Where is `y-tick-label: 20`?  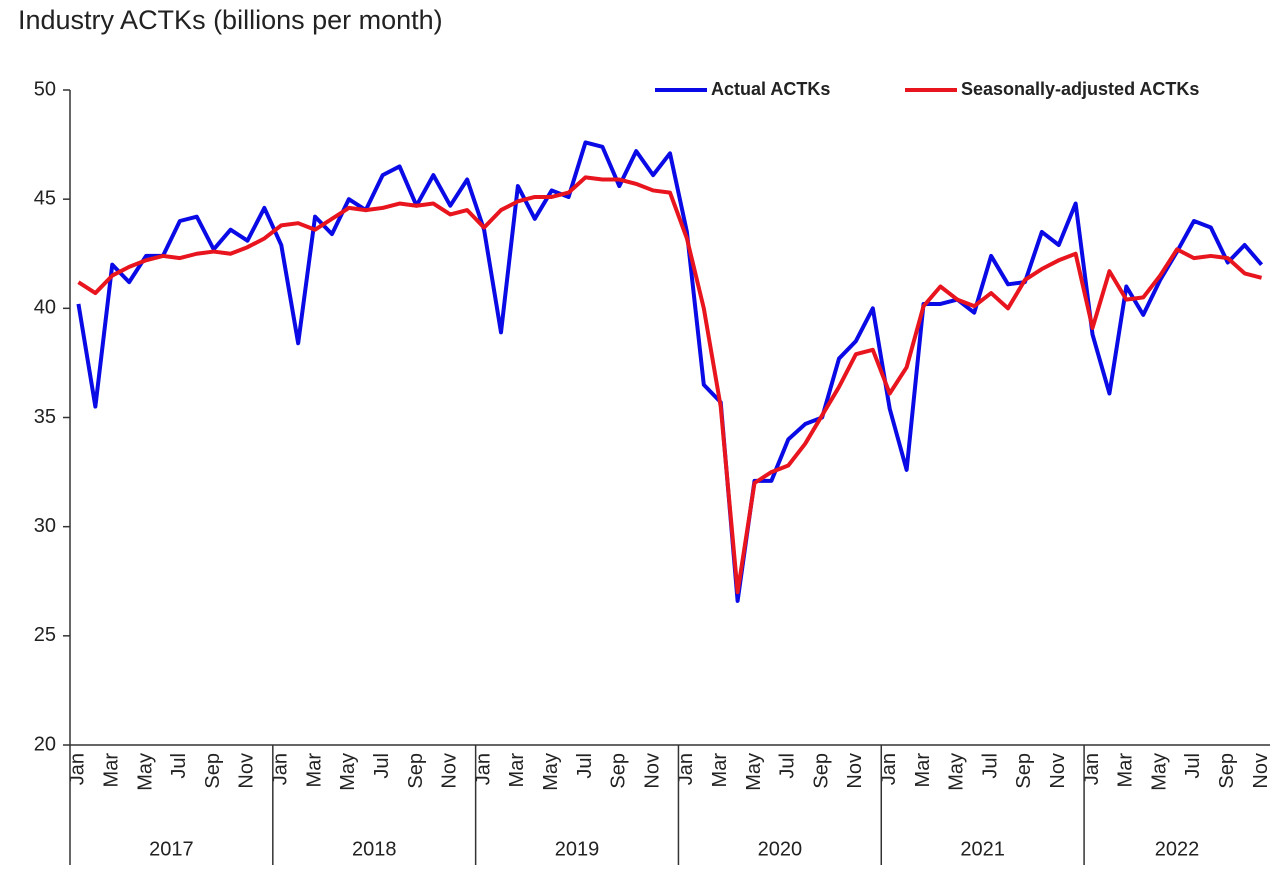
y-tick-label: 20 is located at coordinates (45, 744).